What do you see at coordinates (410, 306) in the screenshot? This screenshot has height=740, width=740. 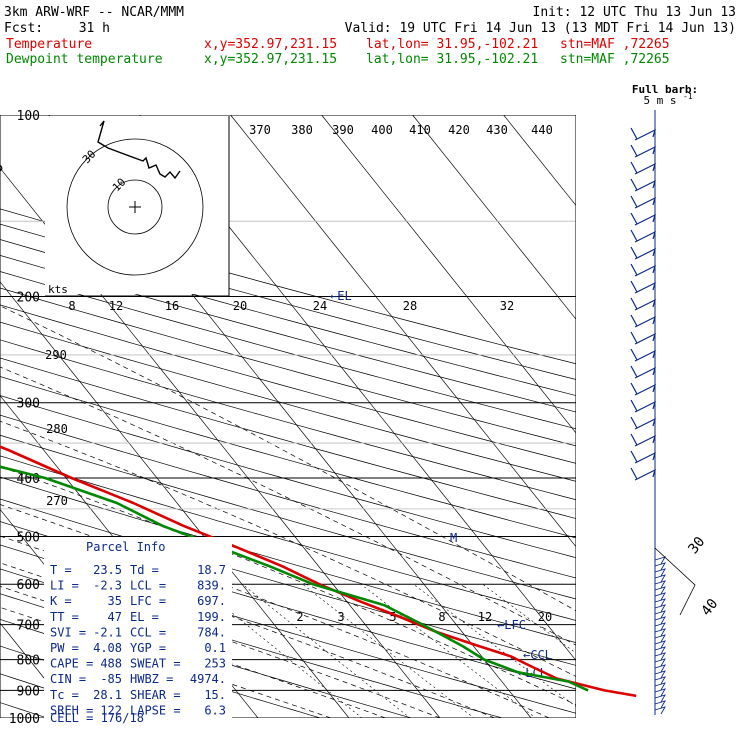 I see `hodograph-speed-label: 28` at bounding box center [410, 306].